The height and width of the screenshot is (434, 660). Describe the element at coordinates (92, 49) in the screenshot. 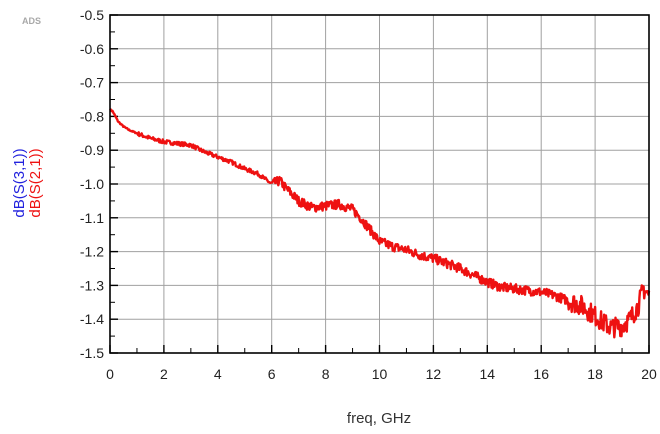

I see `y-tick-label: -0.6` at that location.